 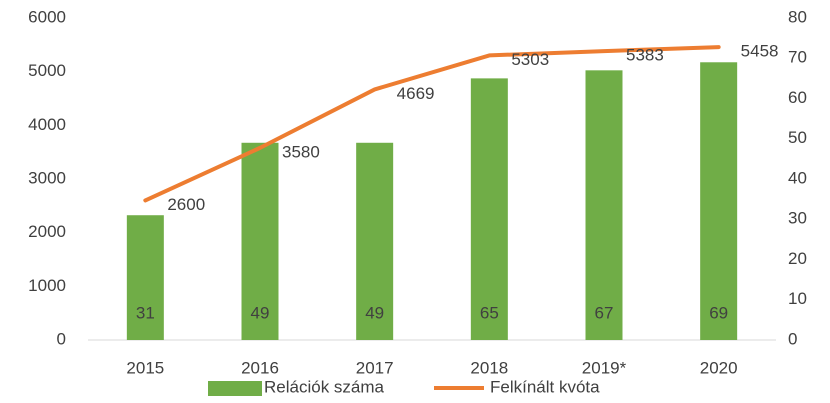 I want to click on y-tick-label: 6000, so click(x=47, y=16).